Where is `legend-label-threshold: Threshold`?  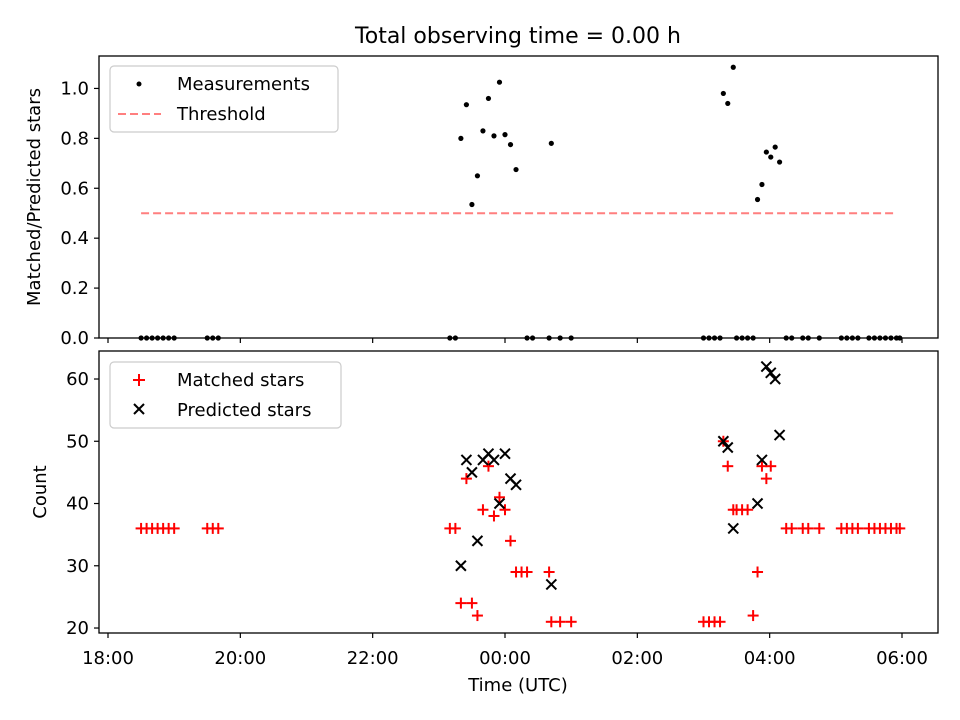
legend-label-threshold: Threshold is located at coordinates (221, 114).